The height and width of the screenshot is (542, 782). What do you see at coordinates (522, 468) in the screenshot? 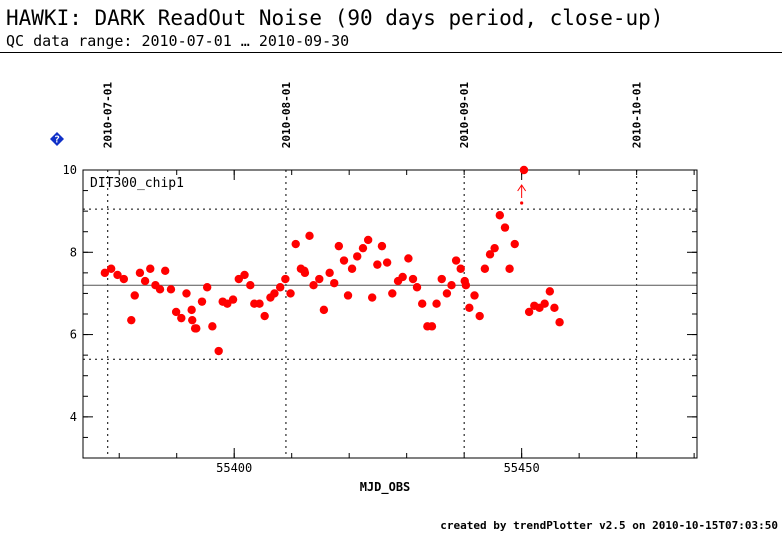
I see `x-tick-label: 55450` at bounding box center [522, 468].